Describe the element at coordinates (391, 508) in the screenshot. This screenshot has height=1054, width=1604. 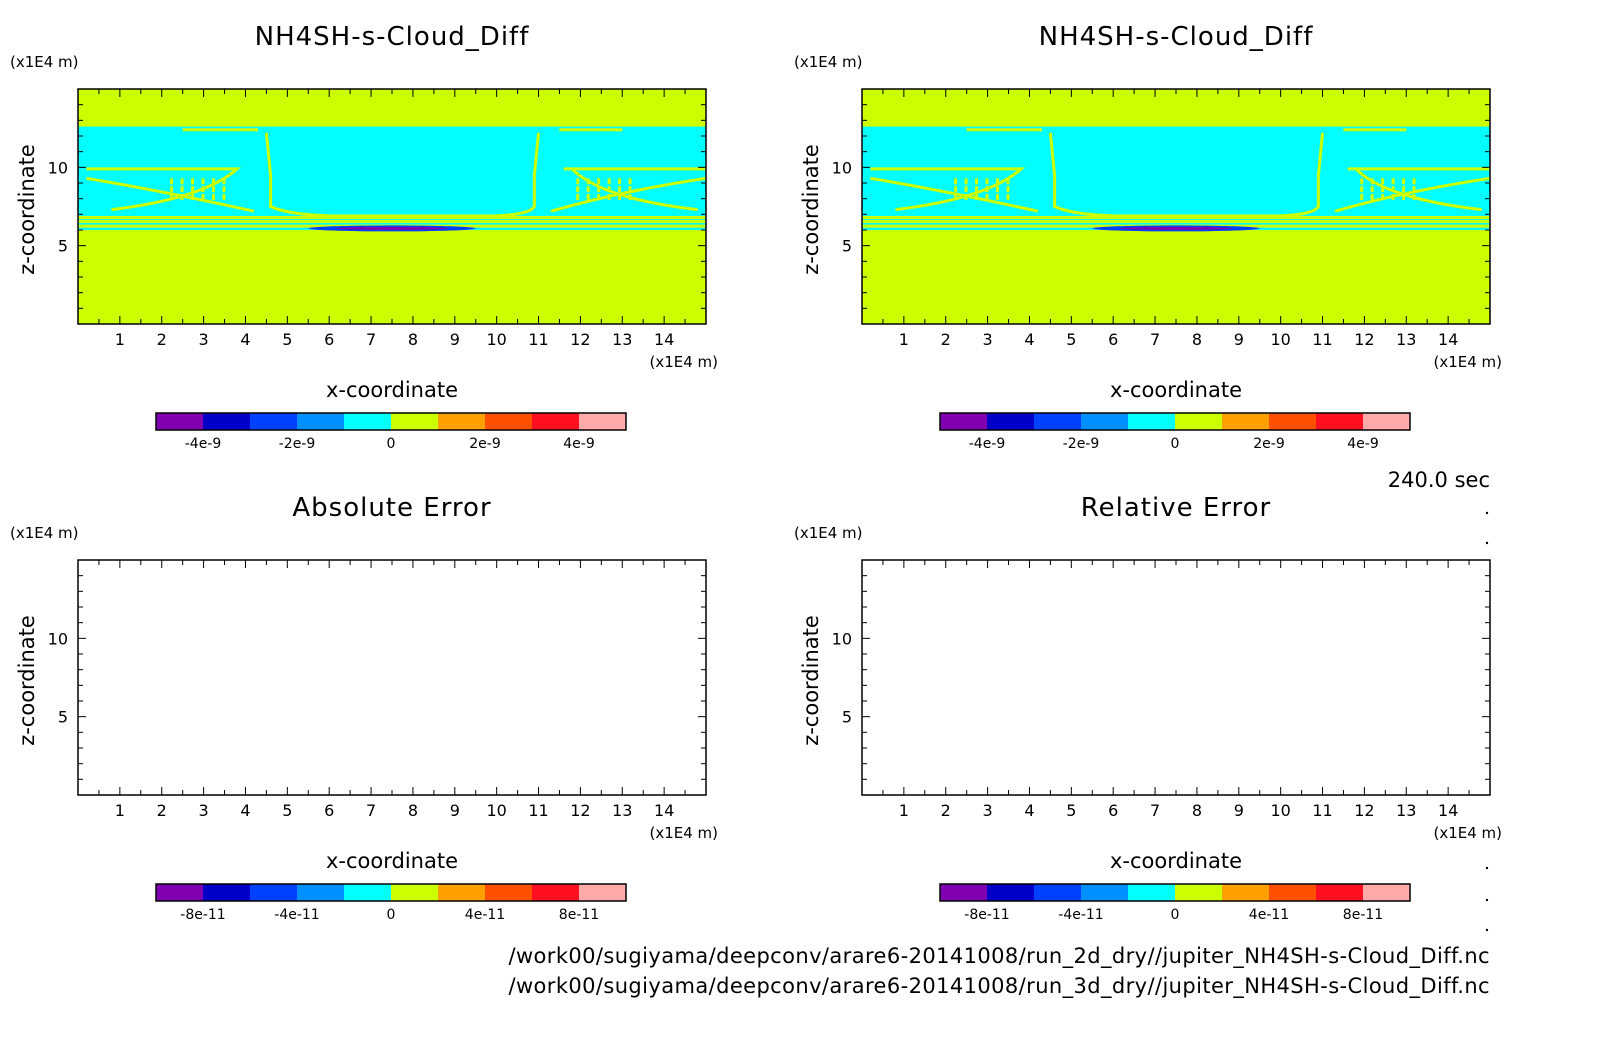
I see `panel-title: Absolute Error` at that location.